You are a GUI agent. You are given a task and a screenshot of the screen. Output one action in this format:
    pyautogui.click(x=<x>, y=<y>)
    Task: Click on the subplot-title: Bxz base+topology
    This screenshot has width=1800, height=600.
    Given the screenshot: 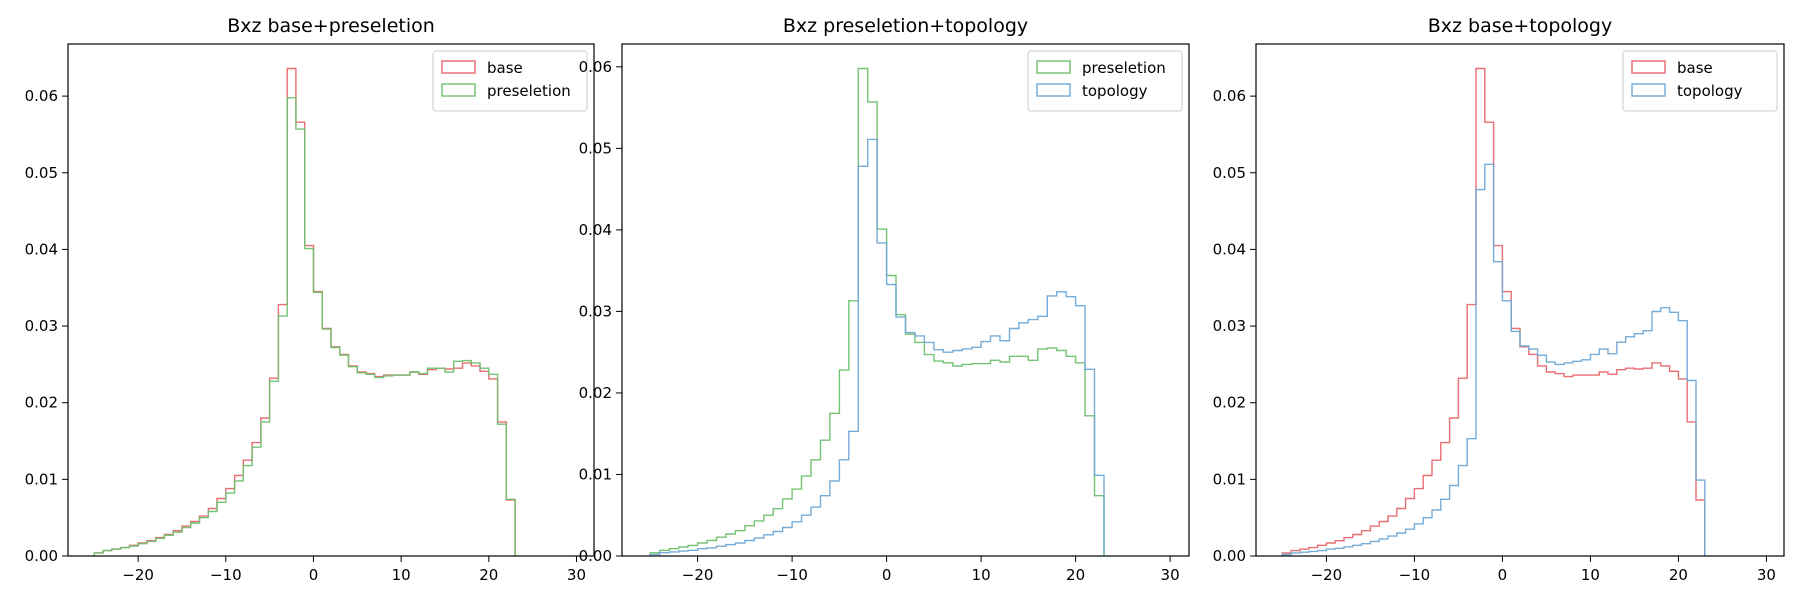 What is the action you would take?
    pyautogui.click(x=1520, y=26)
    